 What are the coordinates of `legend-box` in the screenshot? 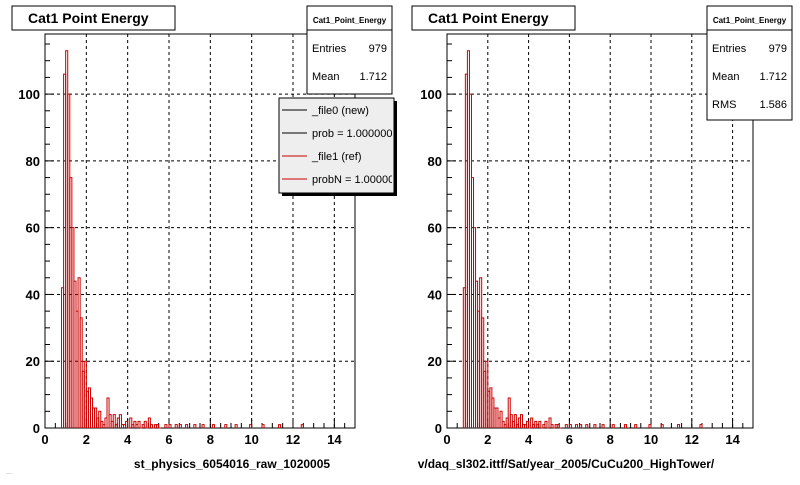 It's located at (336, 145).